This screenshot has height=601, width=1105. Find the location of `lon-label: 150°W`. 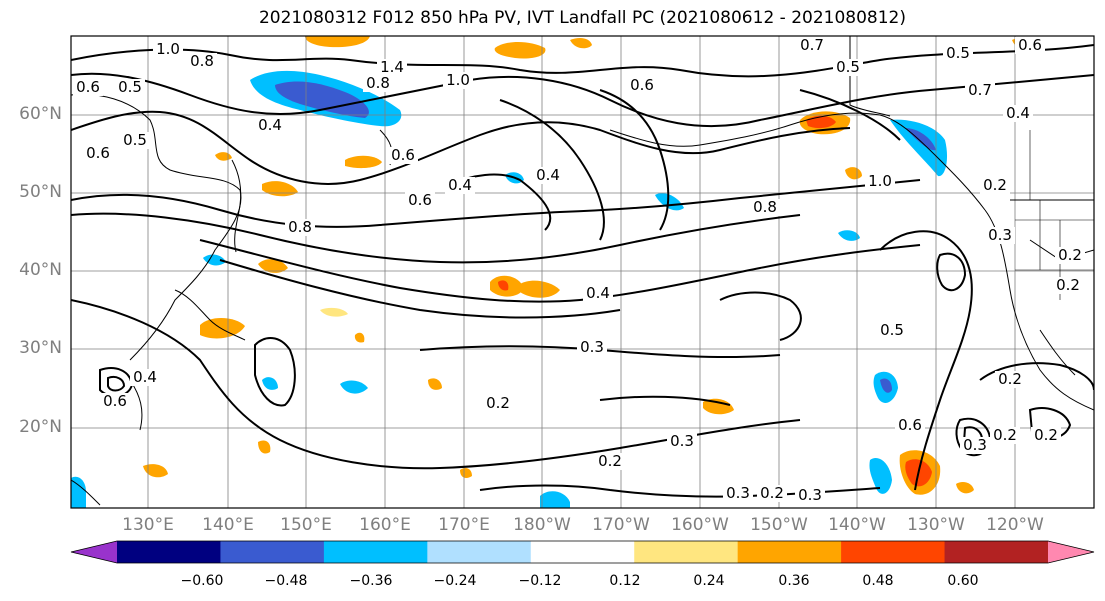

lon-label: 150°W is located at coordinates (779, 525).